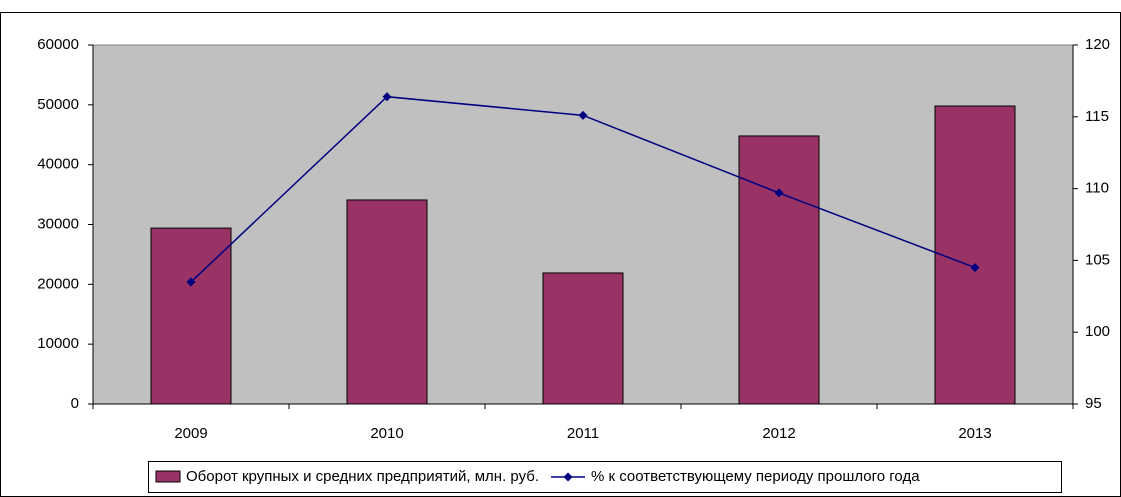 Image resolution: width=1121 pixels, height=497 pixels. What do you see at coordinates (58, 223) in the screenshot?
I see `y-tick-label: 30000` at bounding box center [58, 223].